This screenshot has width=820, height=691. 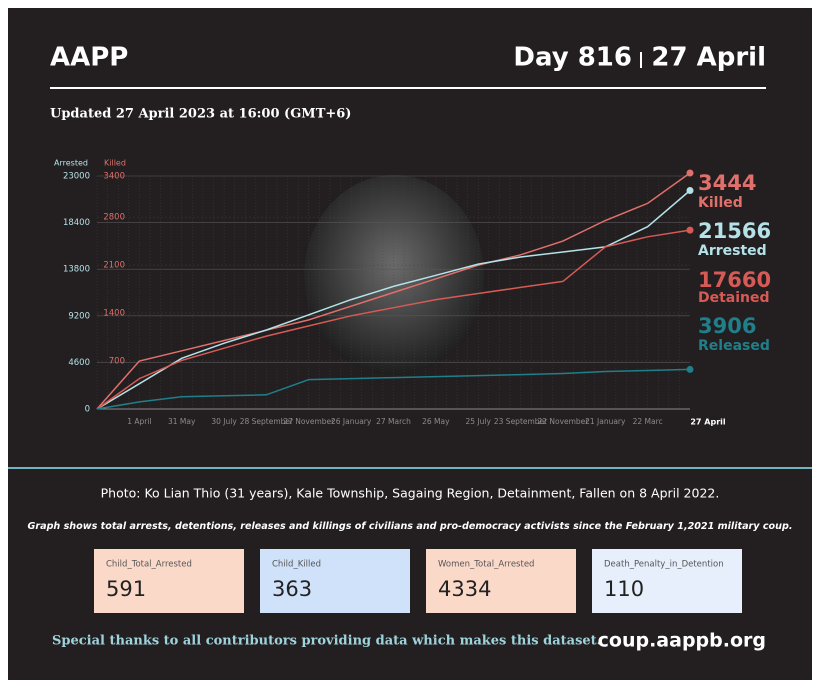 What do you see at coordinates (76, 223) in the screenshot?
I see `y-tick-label: 18400` at bounding box center [76, 223].